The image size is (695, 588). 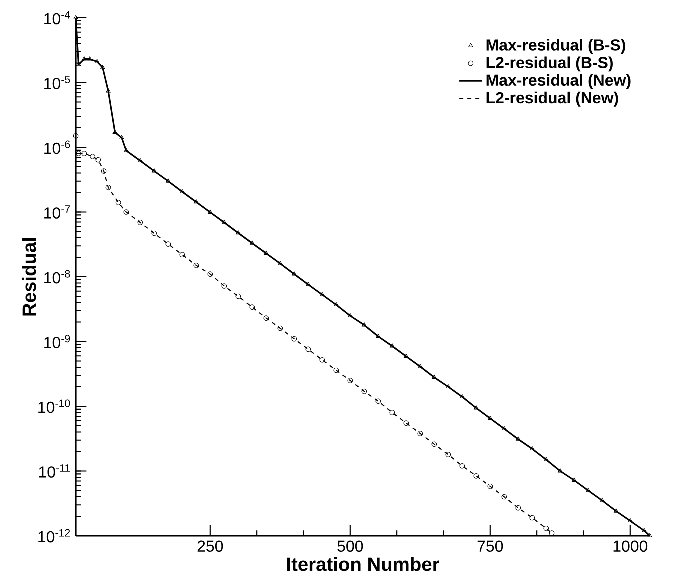 I want to click on y-tick-label: 10$^{-11}$, so click(x=54, y=471).